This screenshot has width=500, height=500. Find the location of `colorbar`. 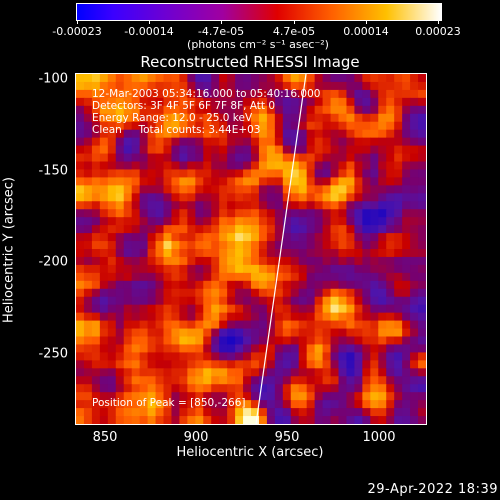

colorbar is located at coordinates (259, 12).